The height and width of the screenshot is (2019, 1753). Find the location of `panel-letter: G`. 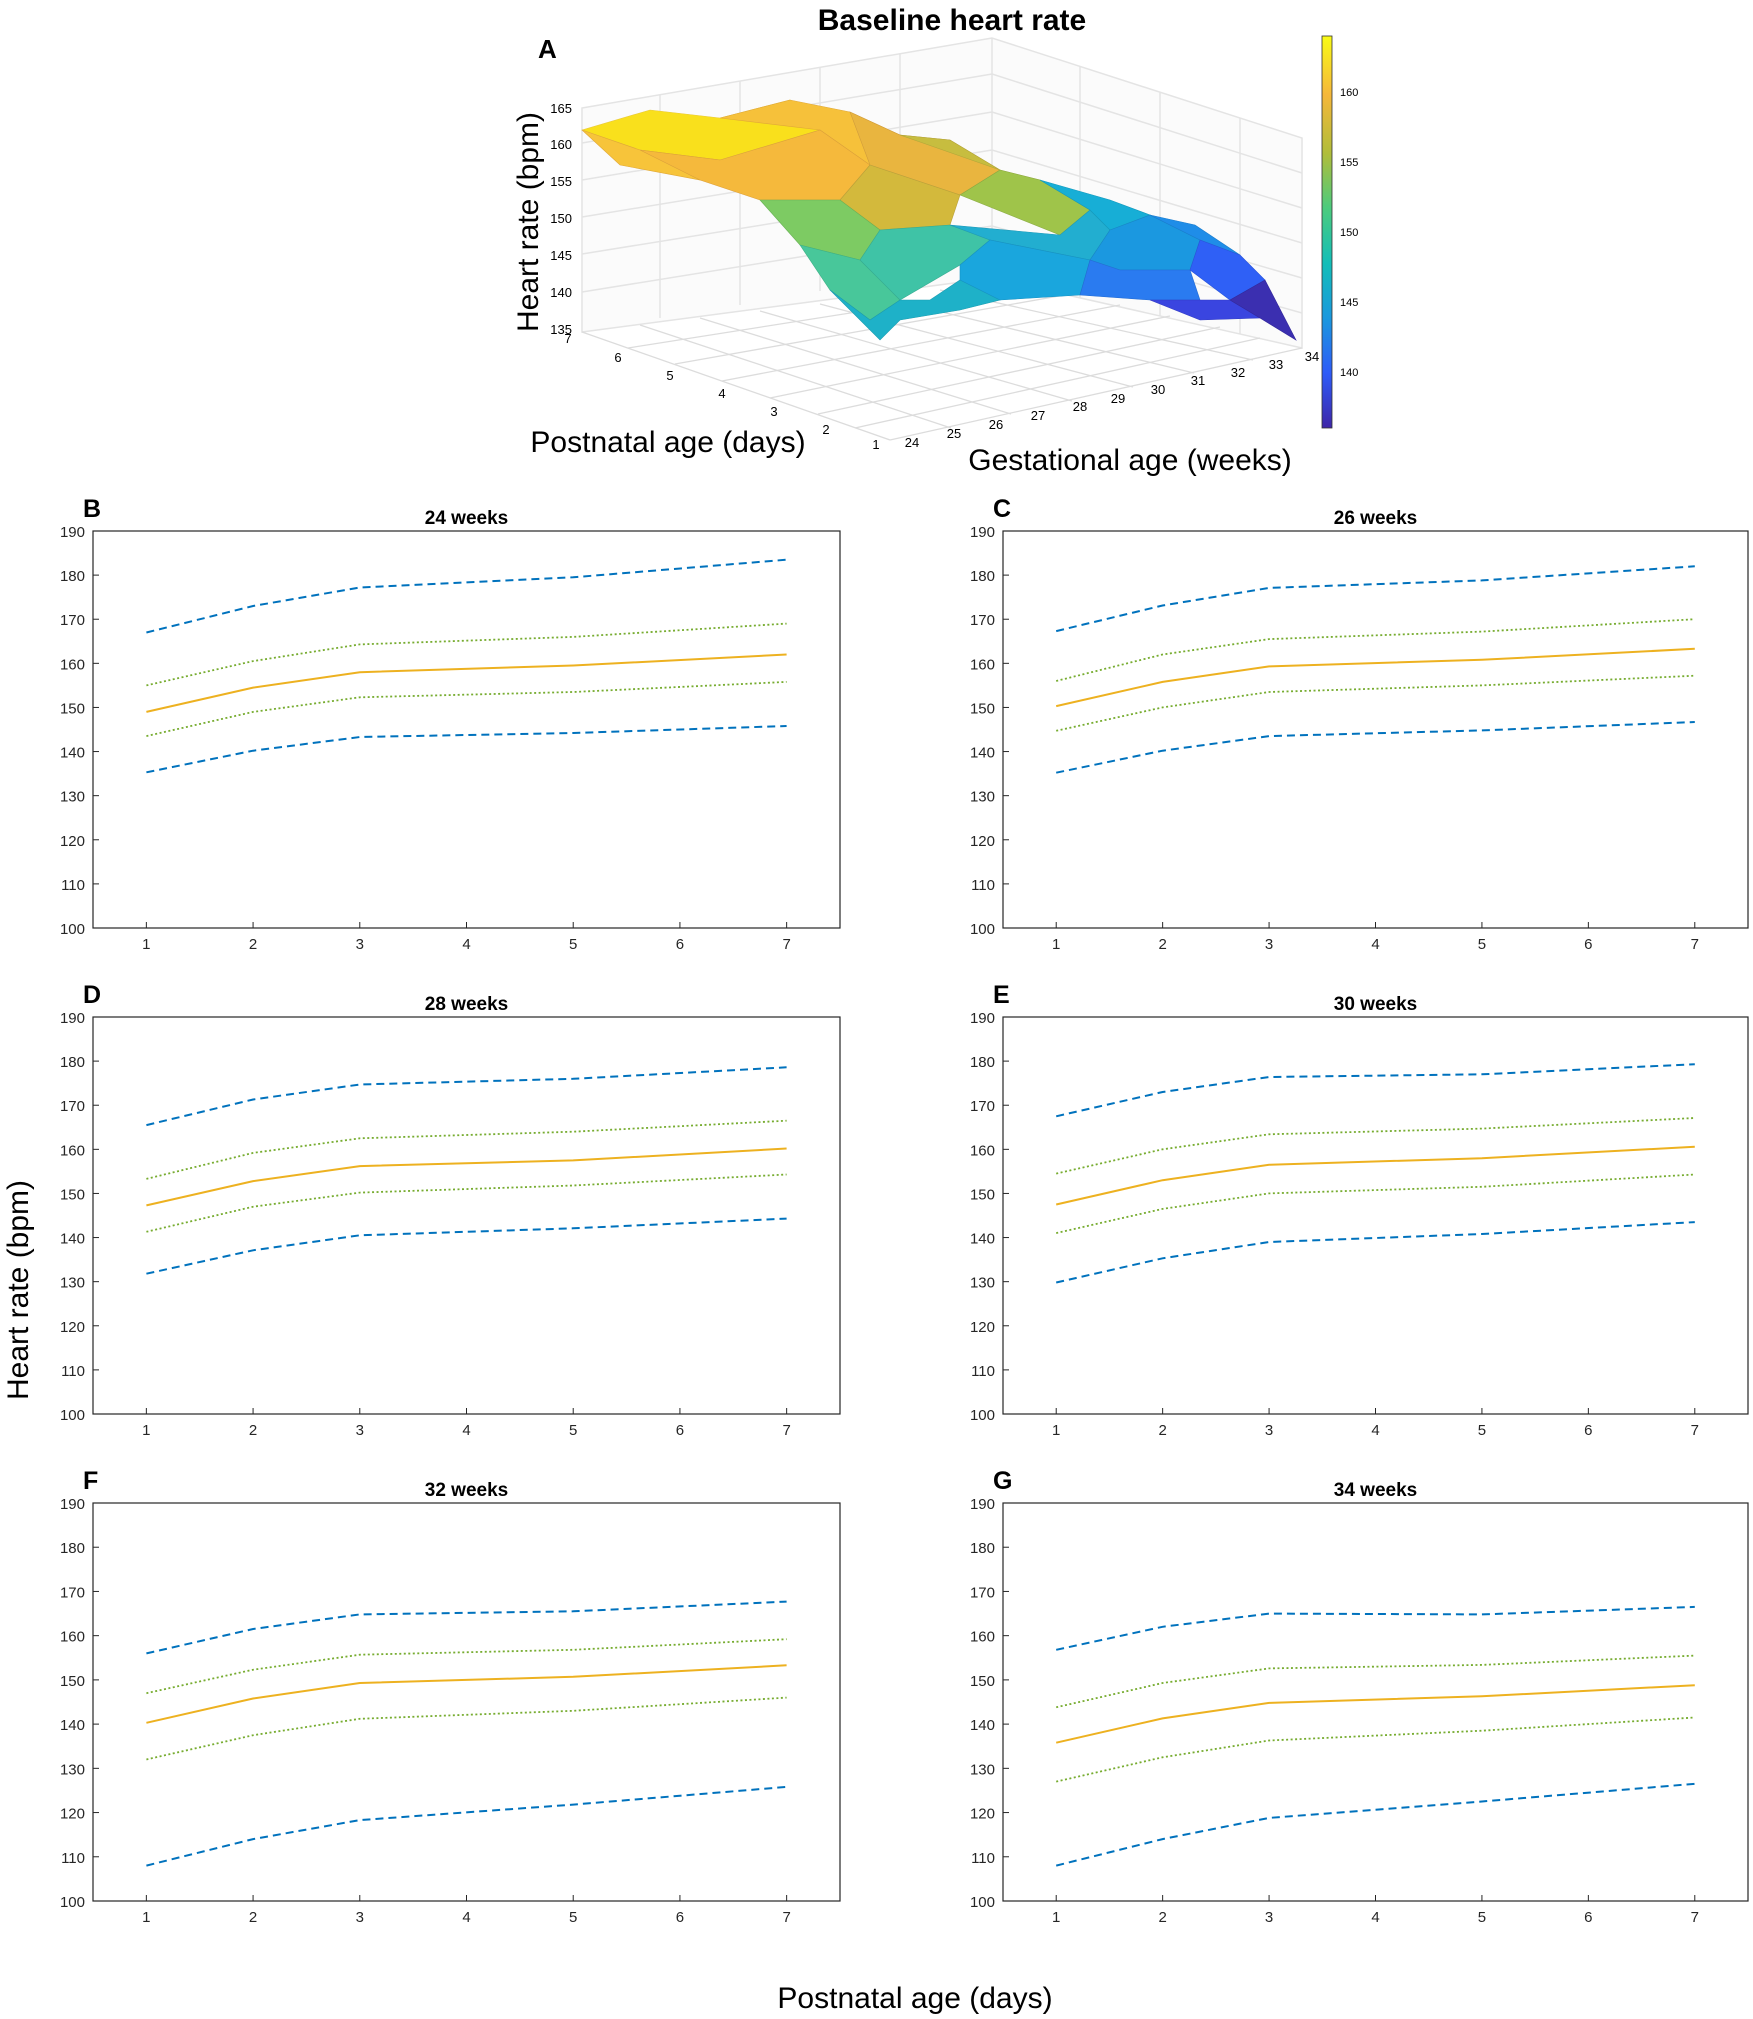

panel-letter: G is located at coordinates (1002, 1481).